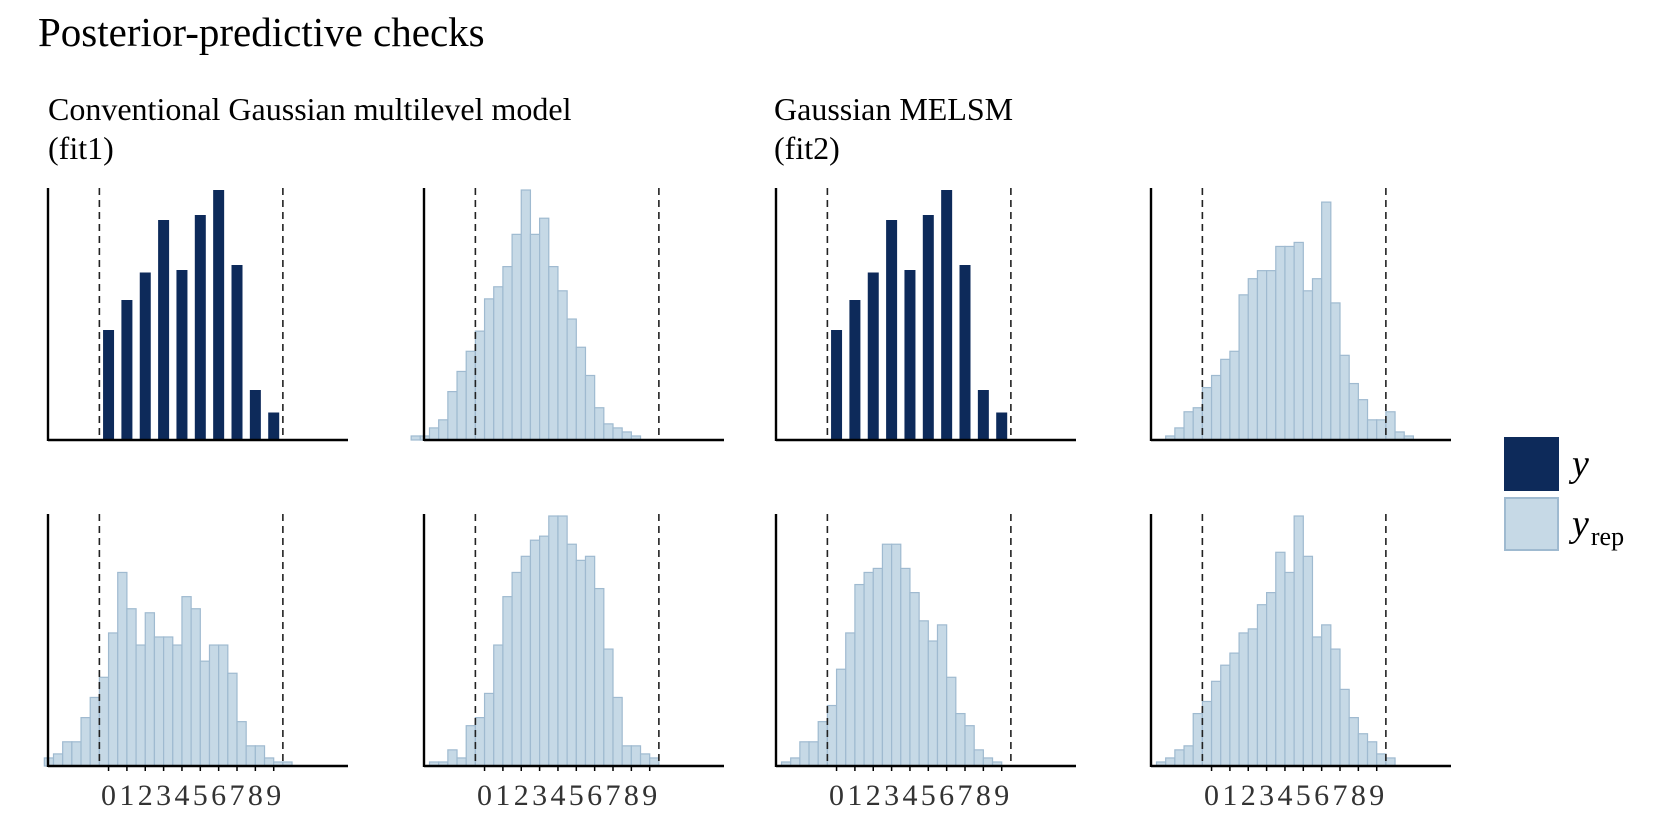 This screenshot has height=840, width=1680. What do you see at coordinates (126, 795) in the screenshot?
I see `x-tick-label: 1` at bounding box center [126, 795].